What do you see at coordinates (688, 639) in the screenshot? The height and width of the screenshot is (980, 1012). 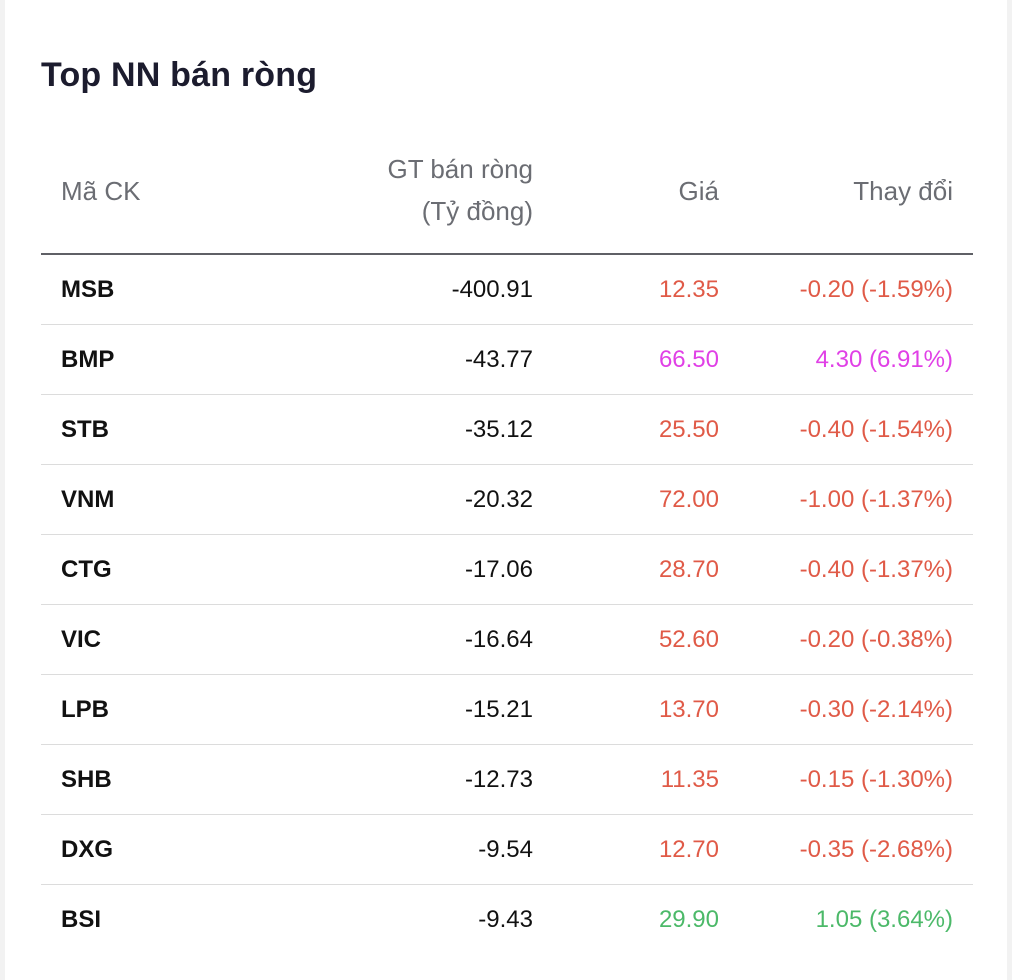 I see `stock-price: 52.60` at bounding box center [688, 639].